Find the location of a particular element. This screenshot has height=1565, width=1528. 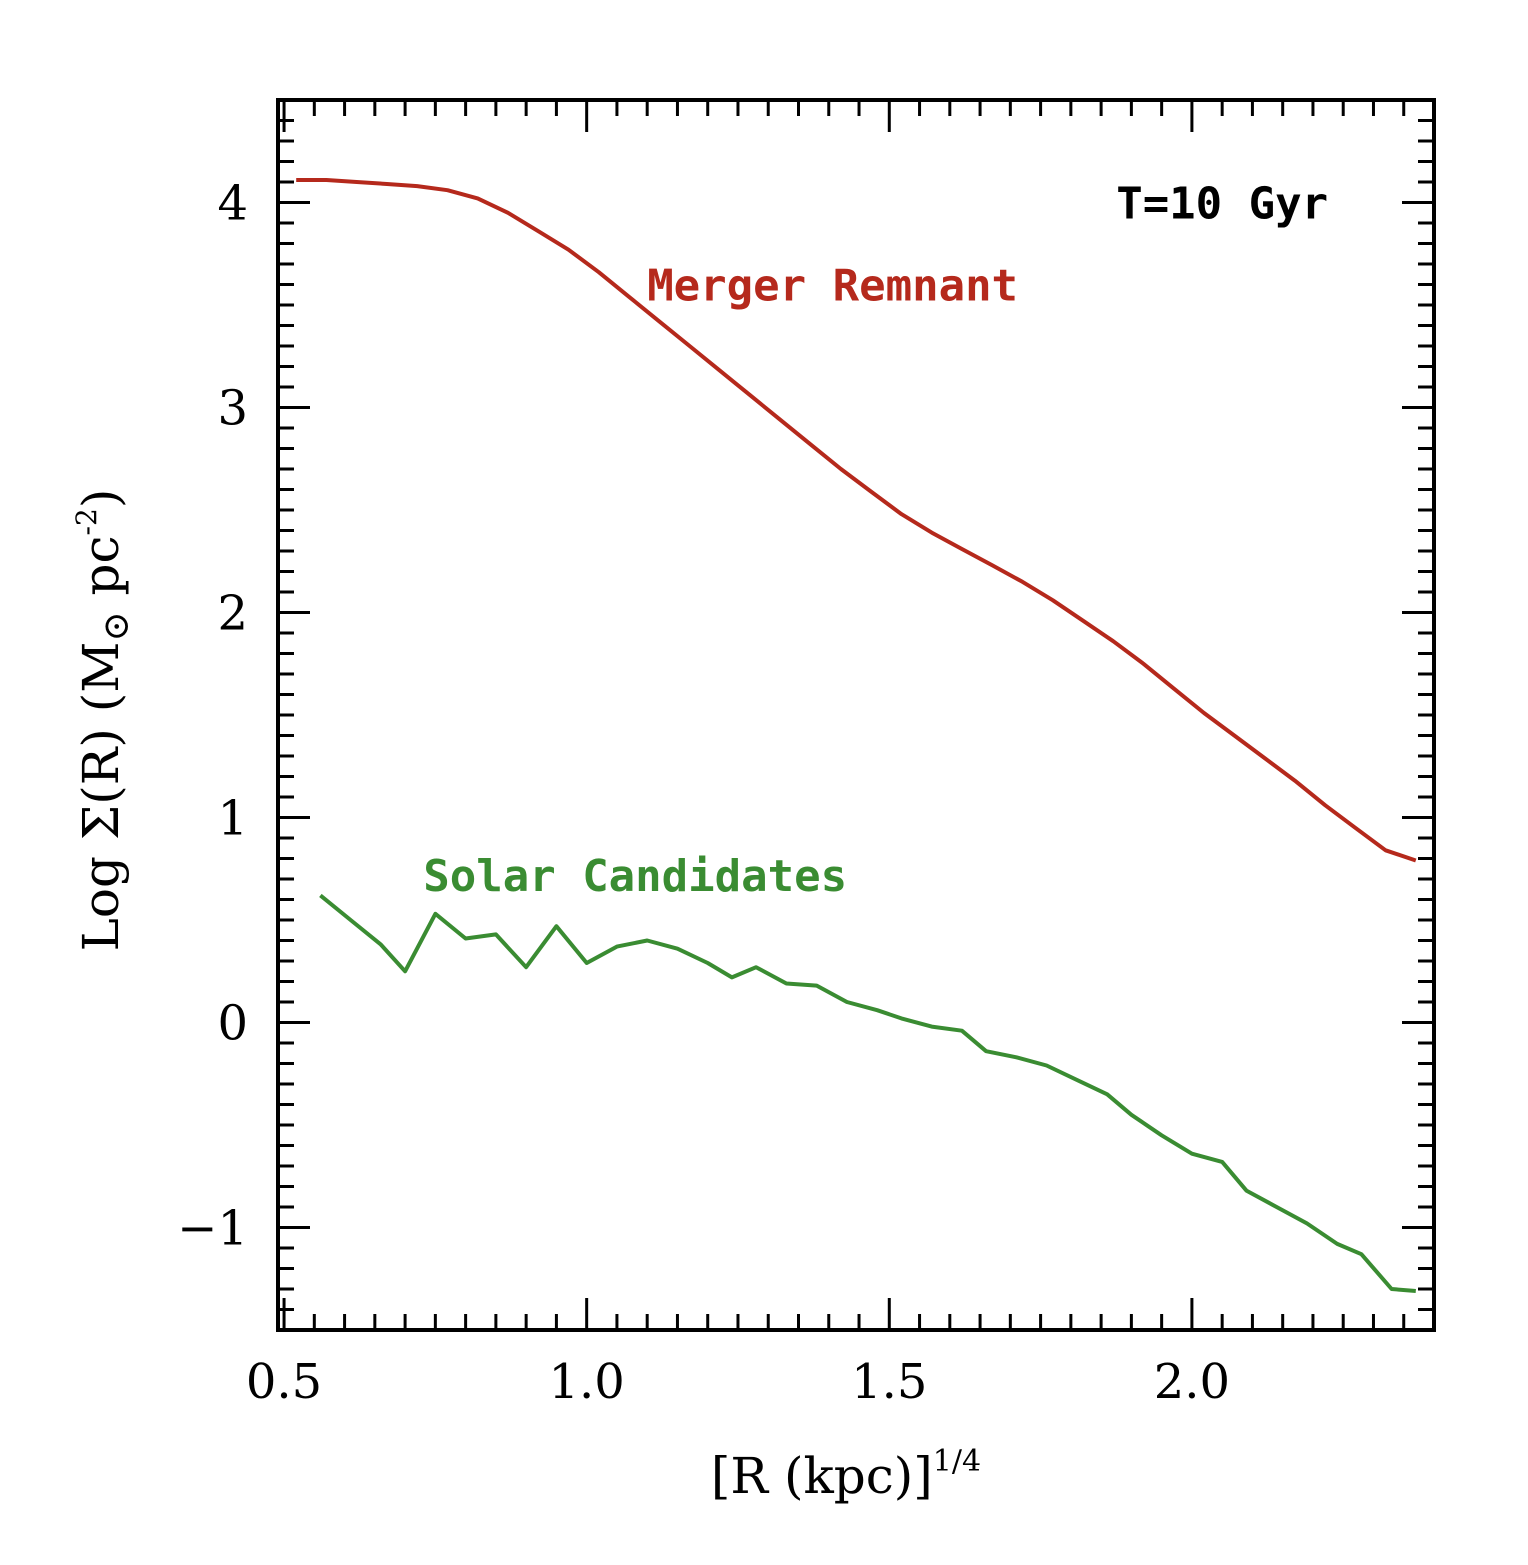

y-axis-label-sun-symbol: ⊙ is located at coordinates (116, 626).